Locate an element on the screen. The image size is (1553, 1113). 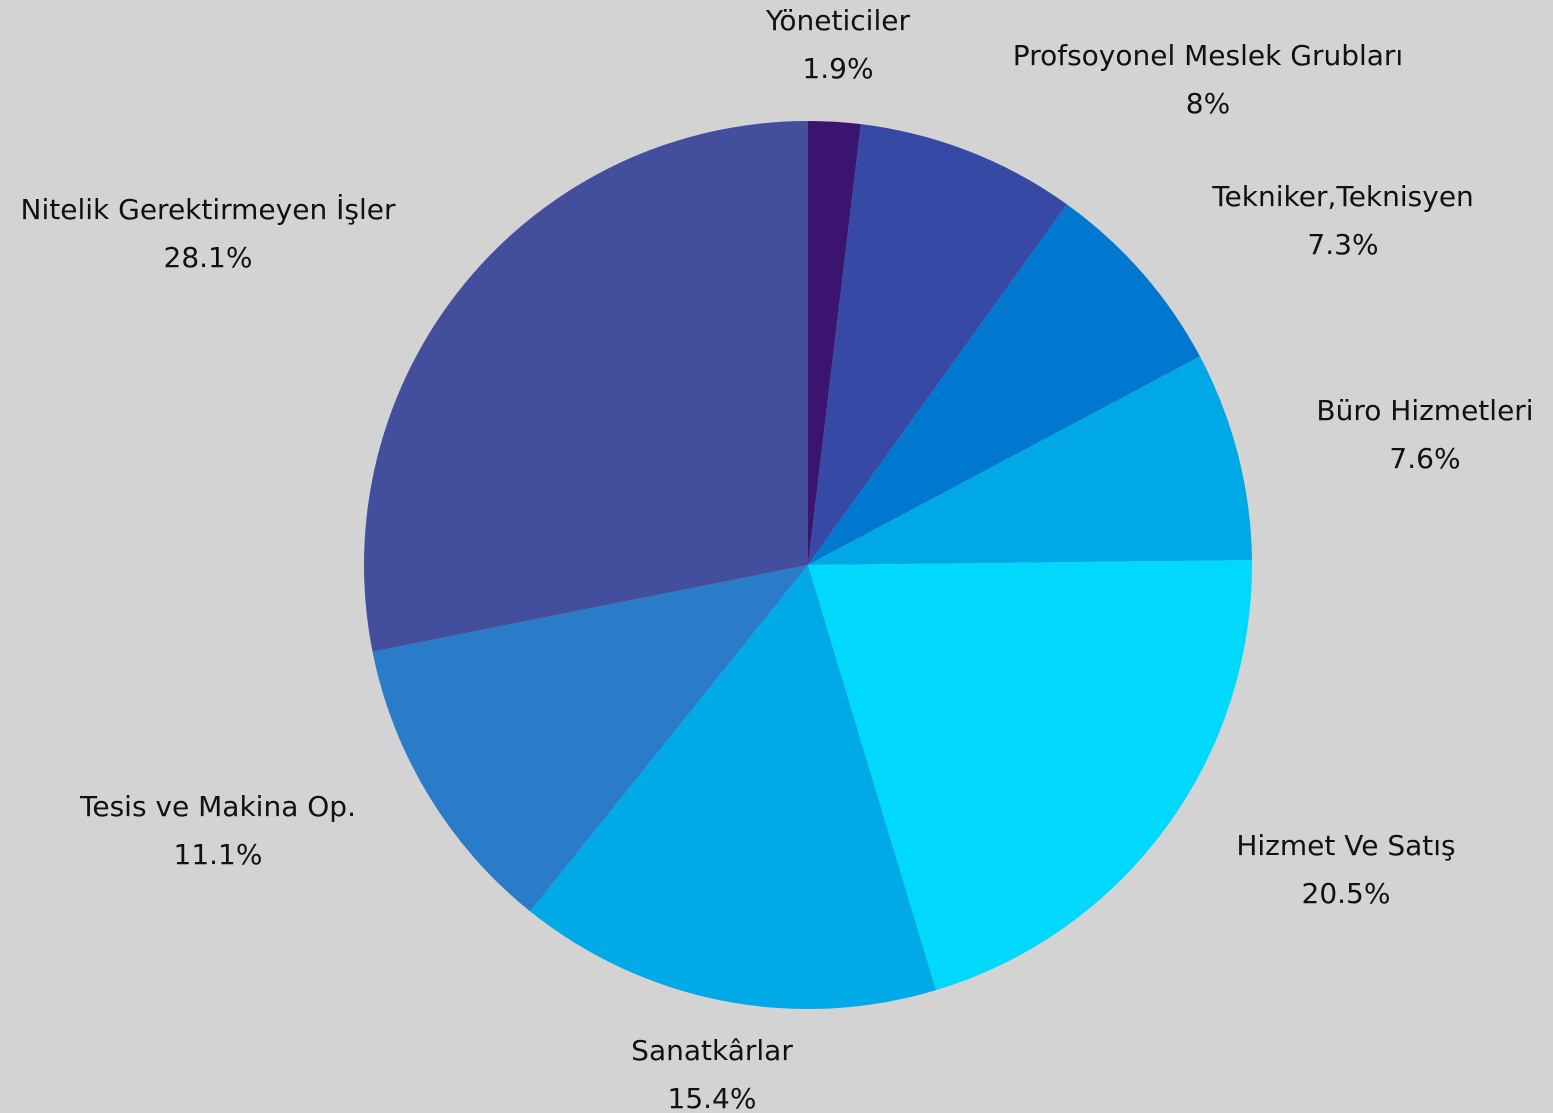
slice-value: 28.1% is located at coordinates (208, 257).